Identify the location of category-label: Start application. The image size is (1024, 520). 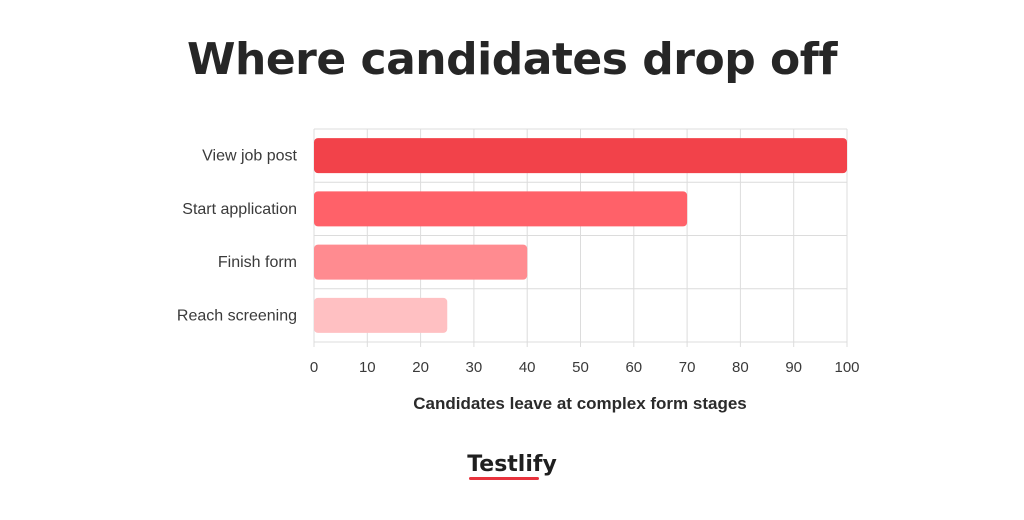
(239, 209).